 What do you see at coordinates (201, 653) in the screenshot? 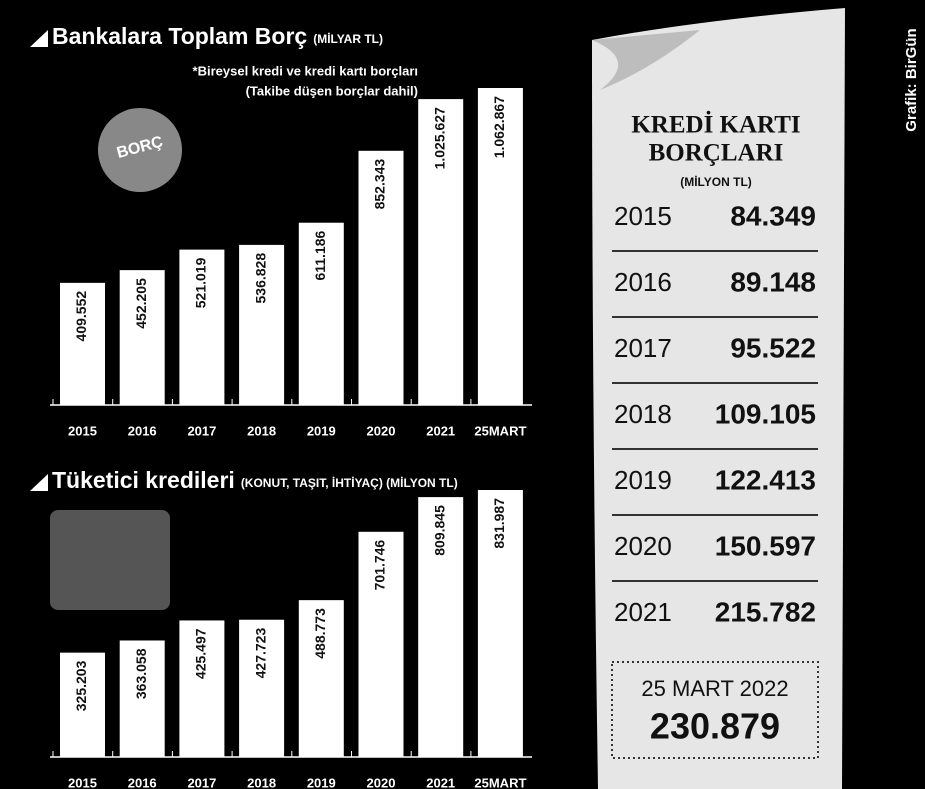
I see `value-label: 425.497` at bounding box center [201, 653].